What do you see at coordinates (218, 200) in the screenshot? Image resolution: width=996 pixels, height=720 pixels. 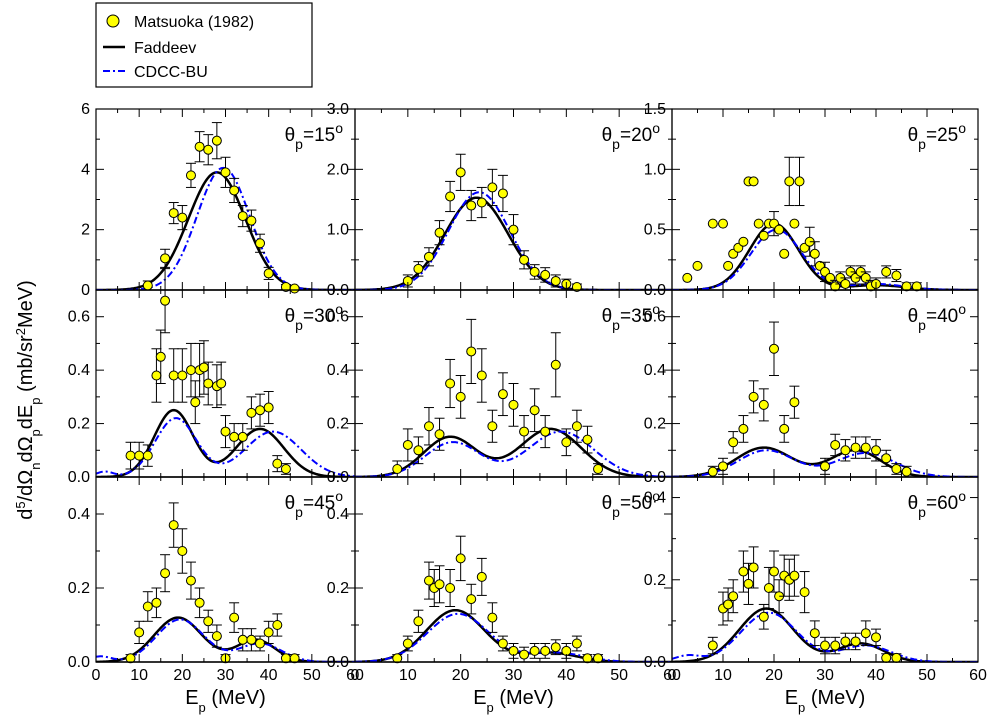 I see `panel-theta_p=15: 0 2 4 6 θp=15o` at bounding box center [218, 200].